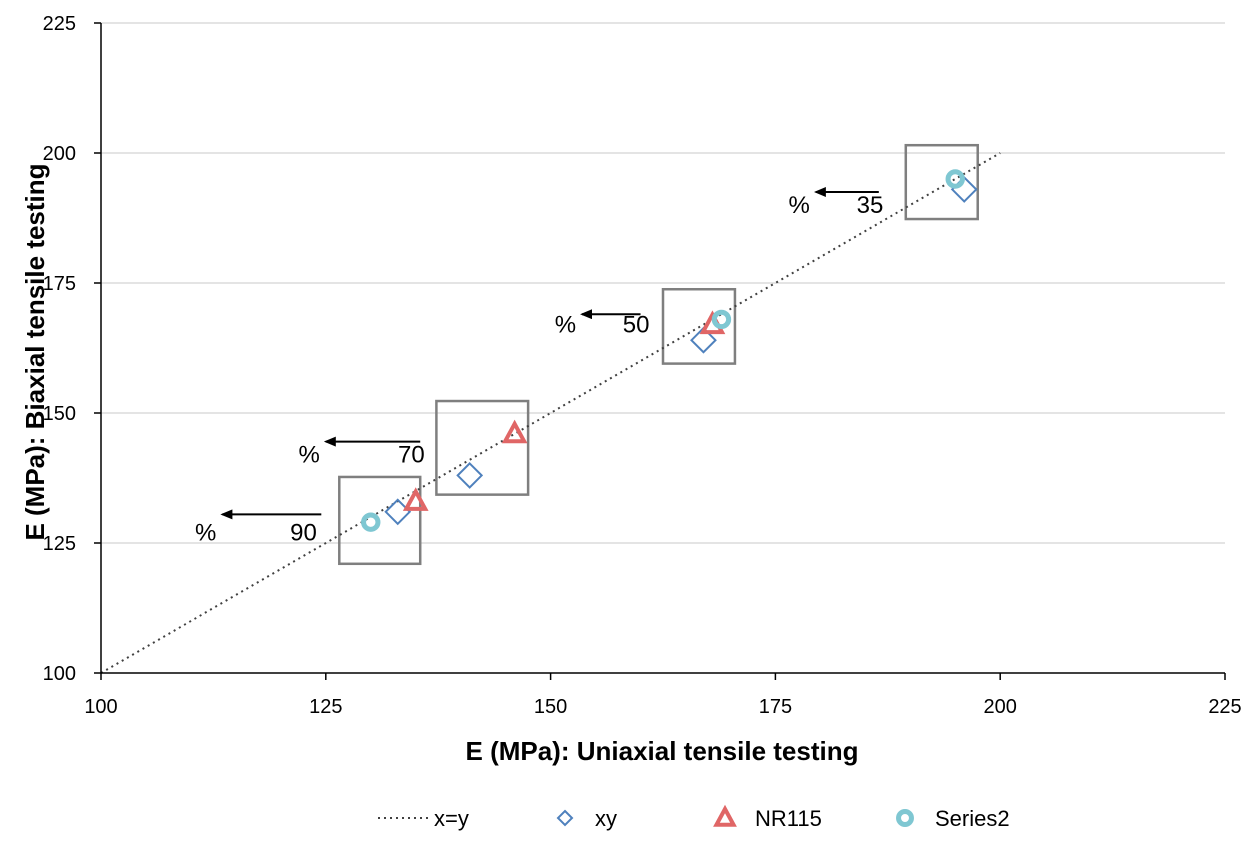 The height and width of the screenshot is (857, 1248). Describe the element at coordinates (59, 24) in the screenshot. I see `y-tick-label: 225` at that location.